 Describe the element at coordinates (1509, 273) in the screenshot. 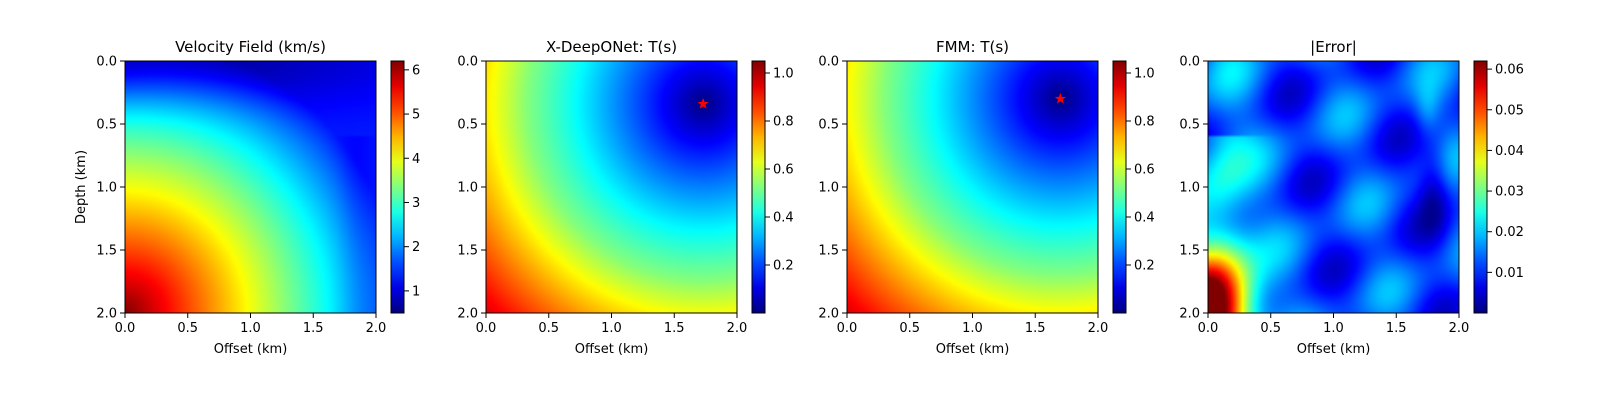

I see `colorbar-tick-label: 0.01` at that location.